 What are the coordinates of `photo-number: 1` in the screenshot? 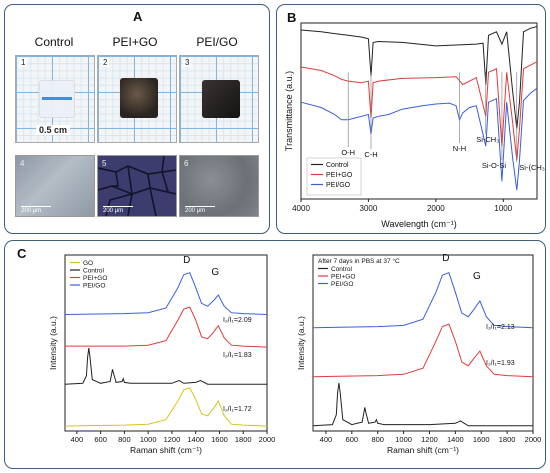 It's located at (23, 62).